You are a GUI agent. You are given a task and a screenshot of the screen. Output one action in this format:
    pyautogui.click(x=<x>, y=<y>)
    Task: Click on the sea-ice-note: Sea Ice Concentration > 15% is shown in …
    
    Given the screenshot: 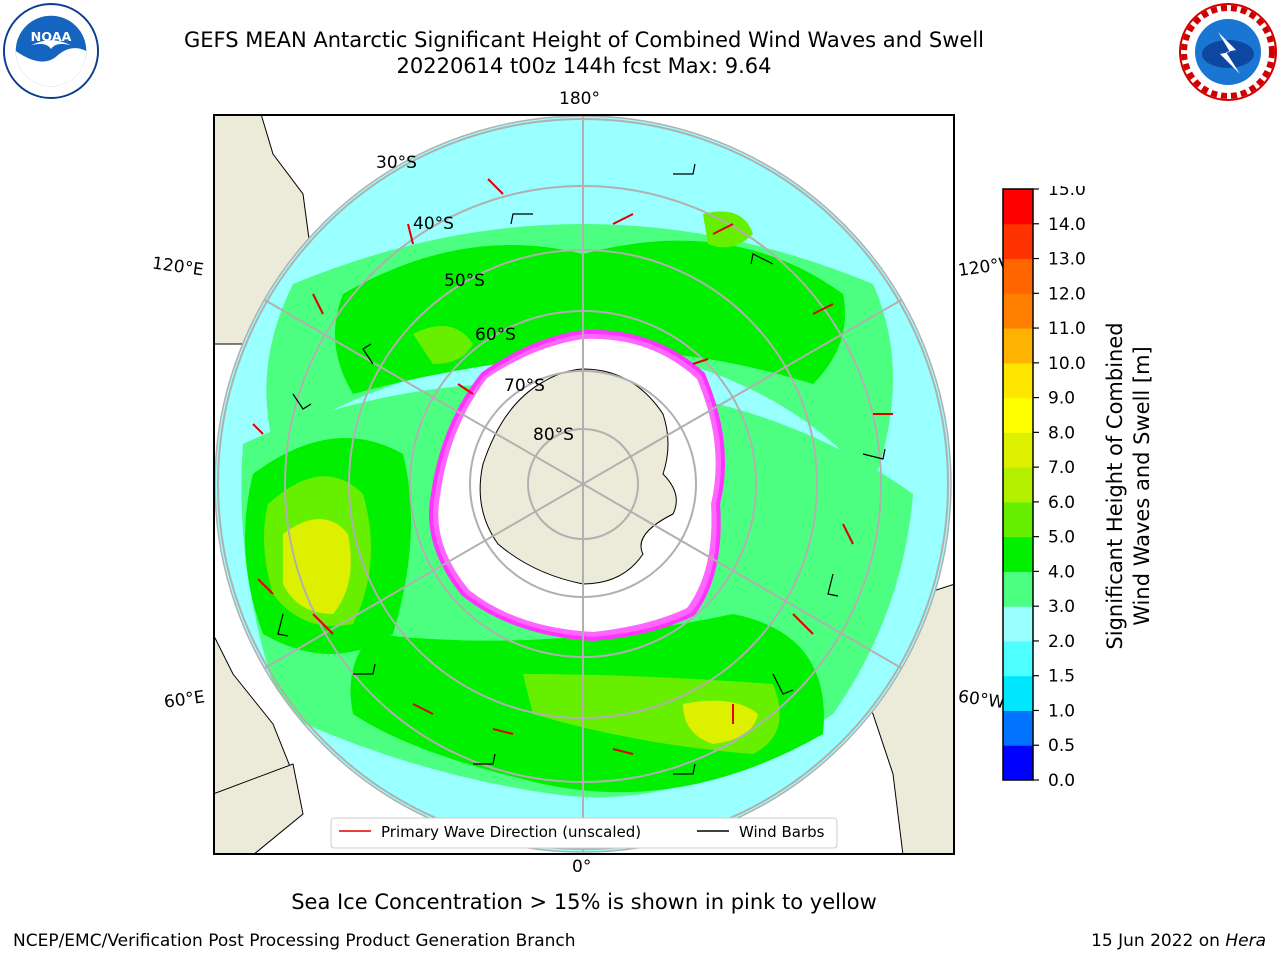 What is the action you would take?
    pyautogui.click(x=584, y=902)
    